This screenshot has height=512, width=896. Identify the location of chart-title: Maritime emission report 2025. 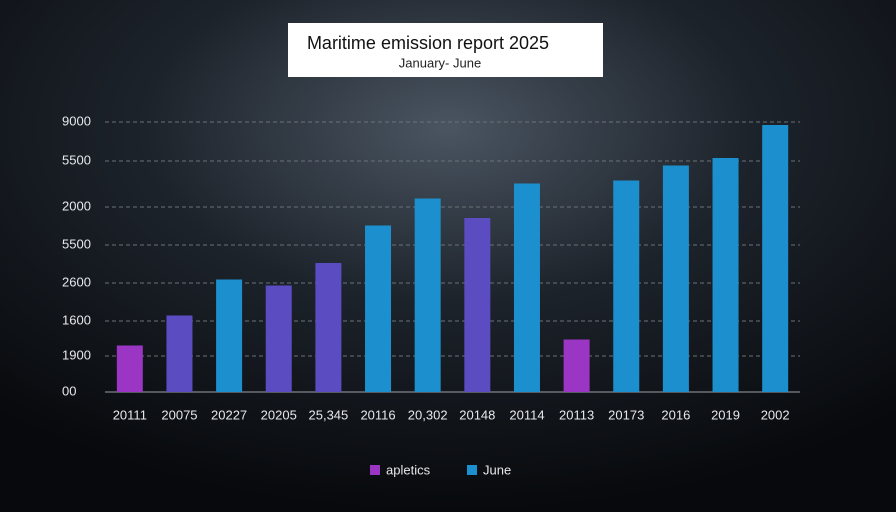
(428, 43).